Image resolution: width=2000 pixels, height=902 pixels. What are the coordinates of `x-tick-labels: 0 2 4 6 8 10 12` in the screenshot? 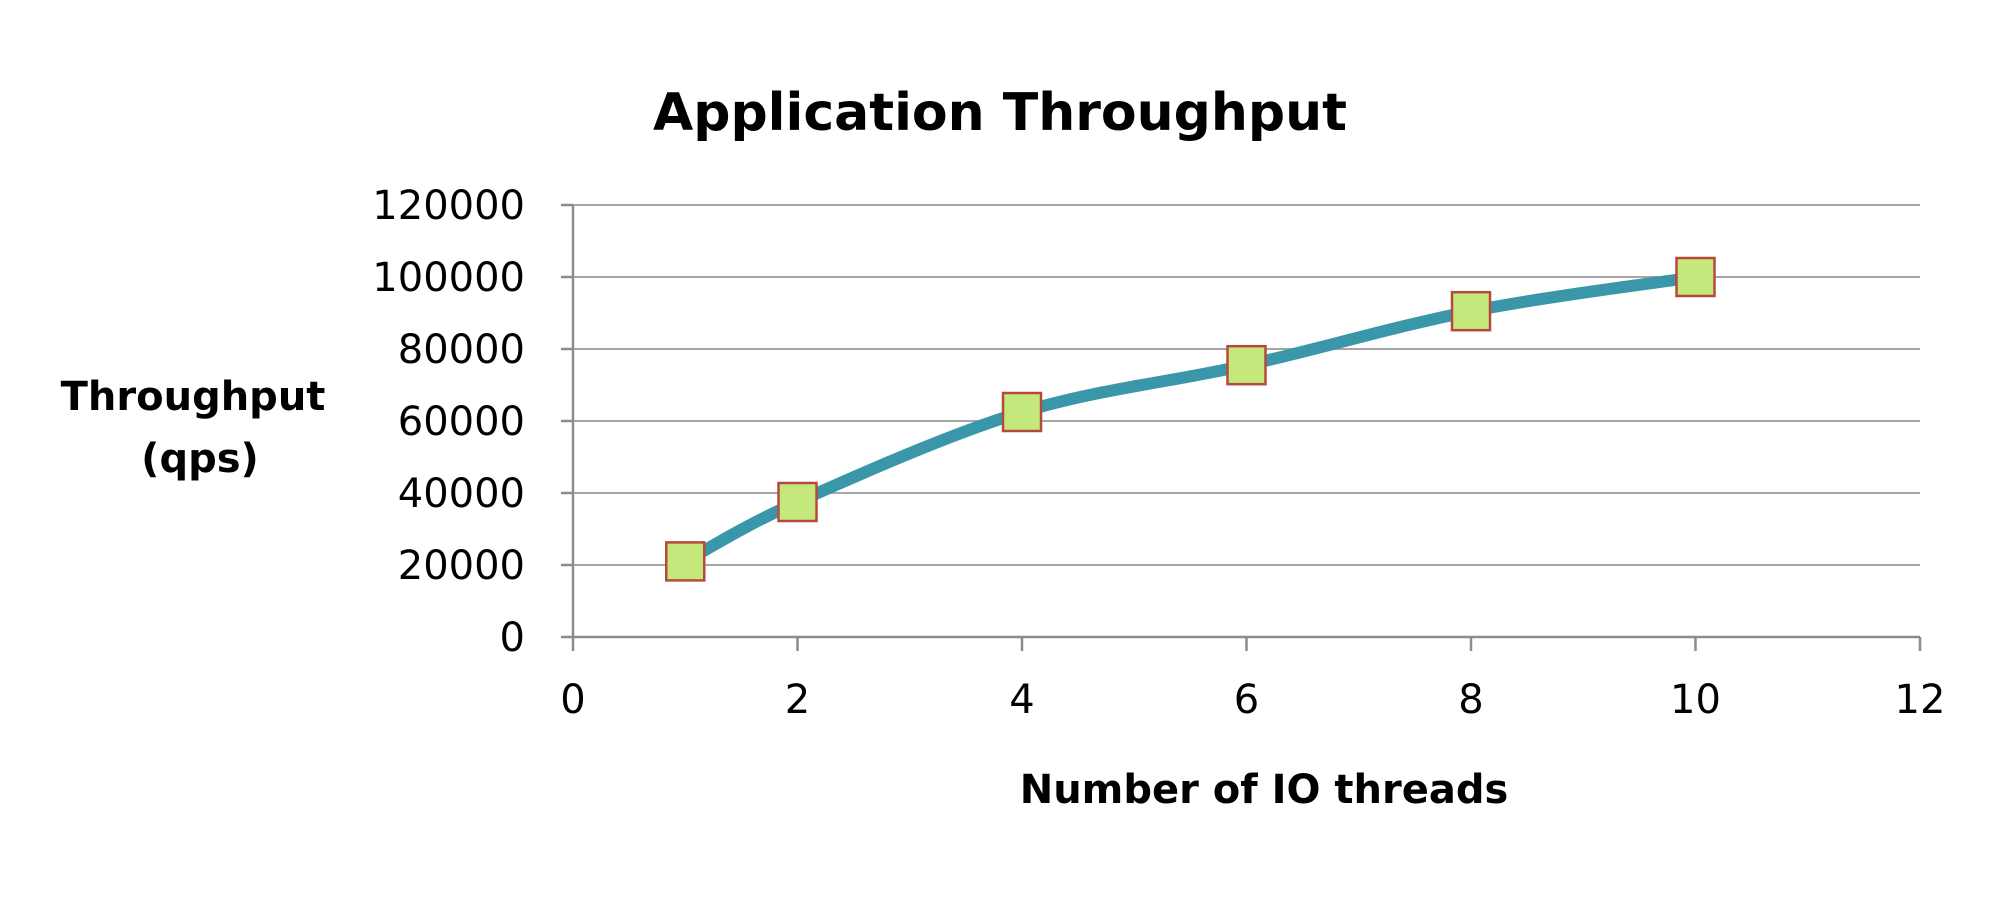 It's located at (1252, 700).